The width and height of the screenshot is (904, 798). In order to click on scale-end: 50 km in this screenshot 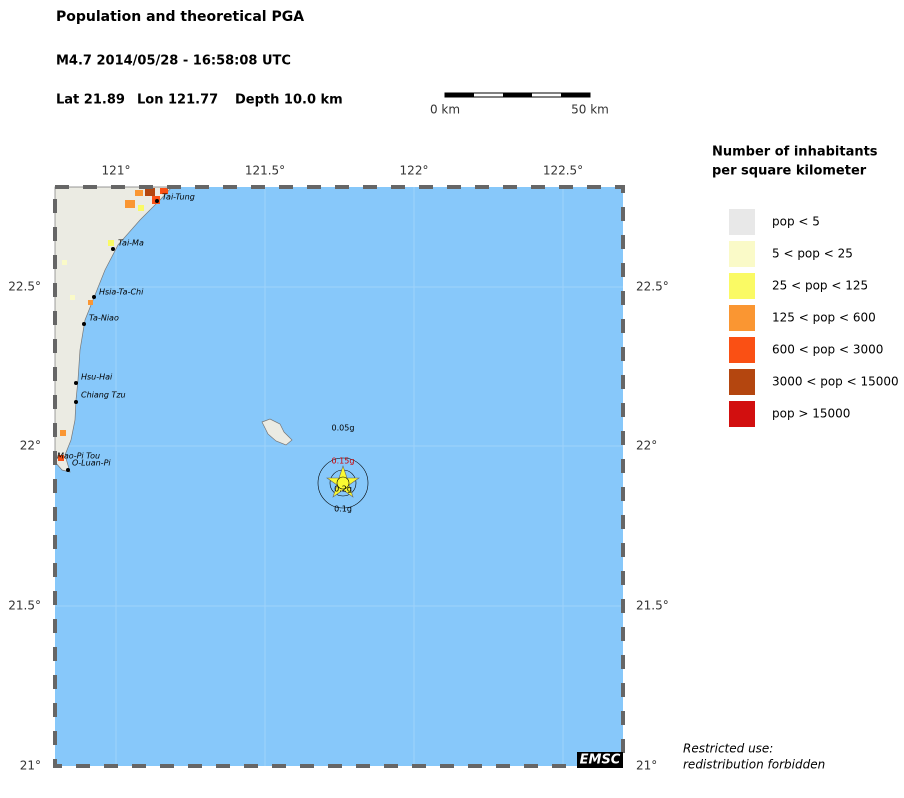, I will do `click(590, 110)`.